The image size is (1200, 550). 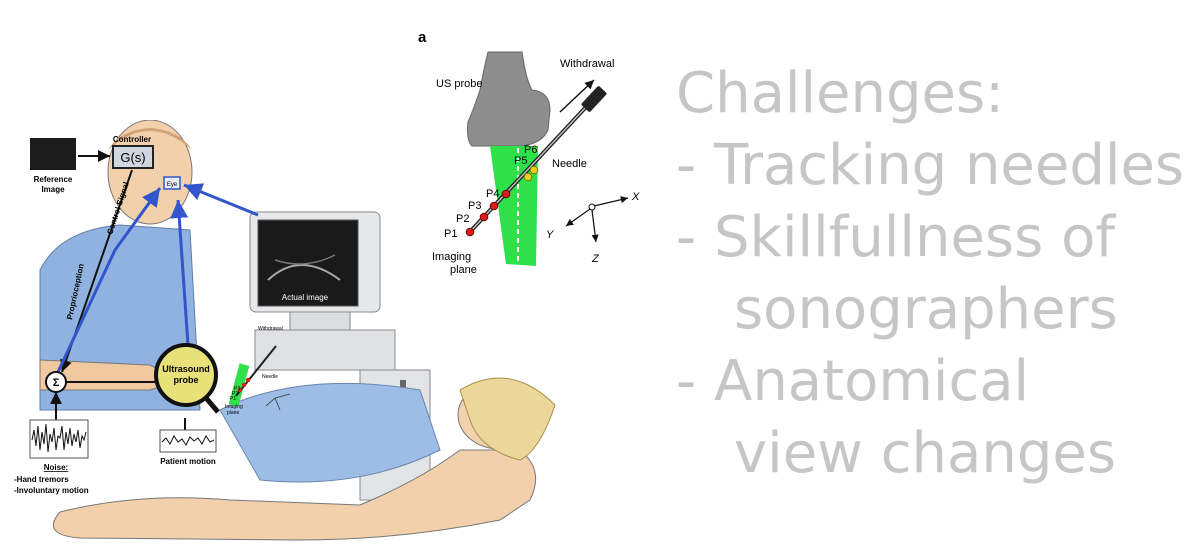 What do you see at coordinates (840, 93) in the screenshot?
I see `challenges-title: Challenges:` at bounding box center [840, 93].